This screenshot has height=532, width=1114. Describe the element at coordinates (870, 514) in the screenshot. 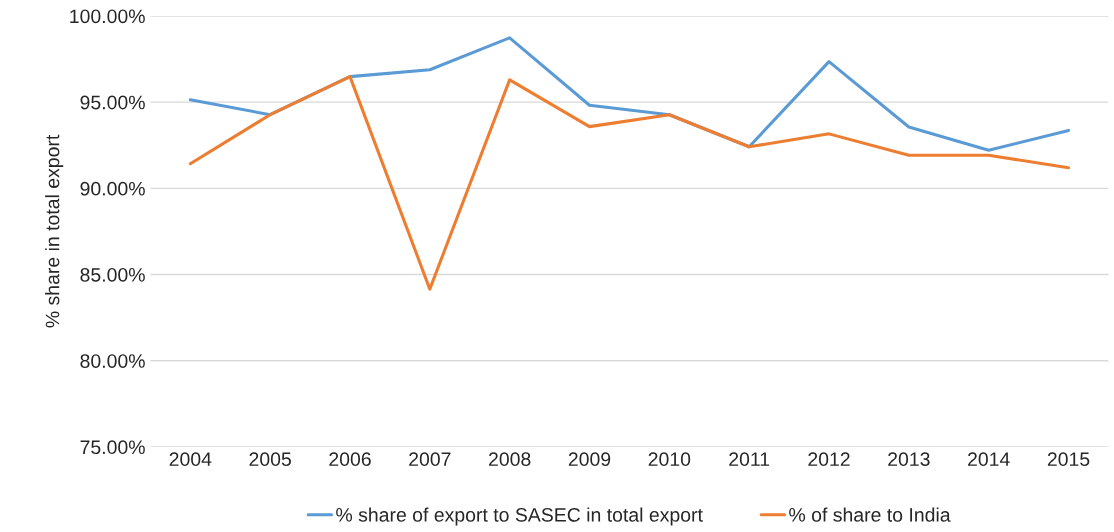

I see `legend-label: % of share to India` at that location.